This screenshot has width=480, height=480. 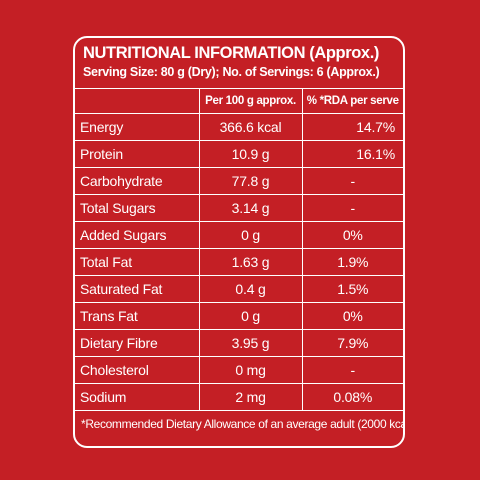 What do you see at coordinates (250, 343) in the screenshot?
I see `per-100g-value: 3.95 g` at bounding box center [250, 343].